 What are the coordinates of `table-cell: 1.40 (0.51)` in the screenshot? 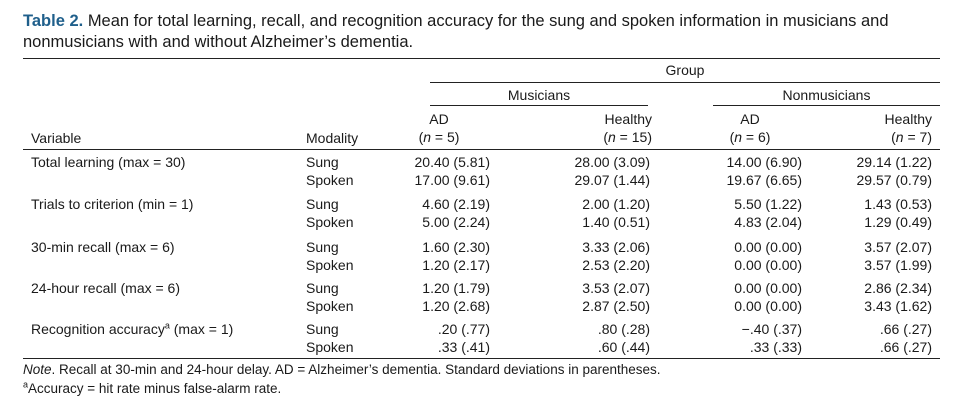 It's located at (616, 222).